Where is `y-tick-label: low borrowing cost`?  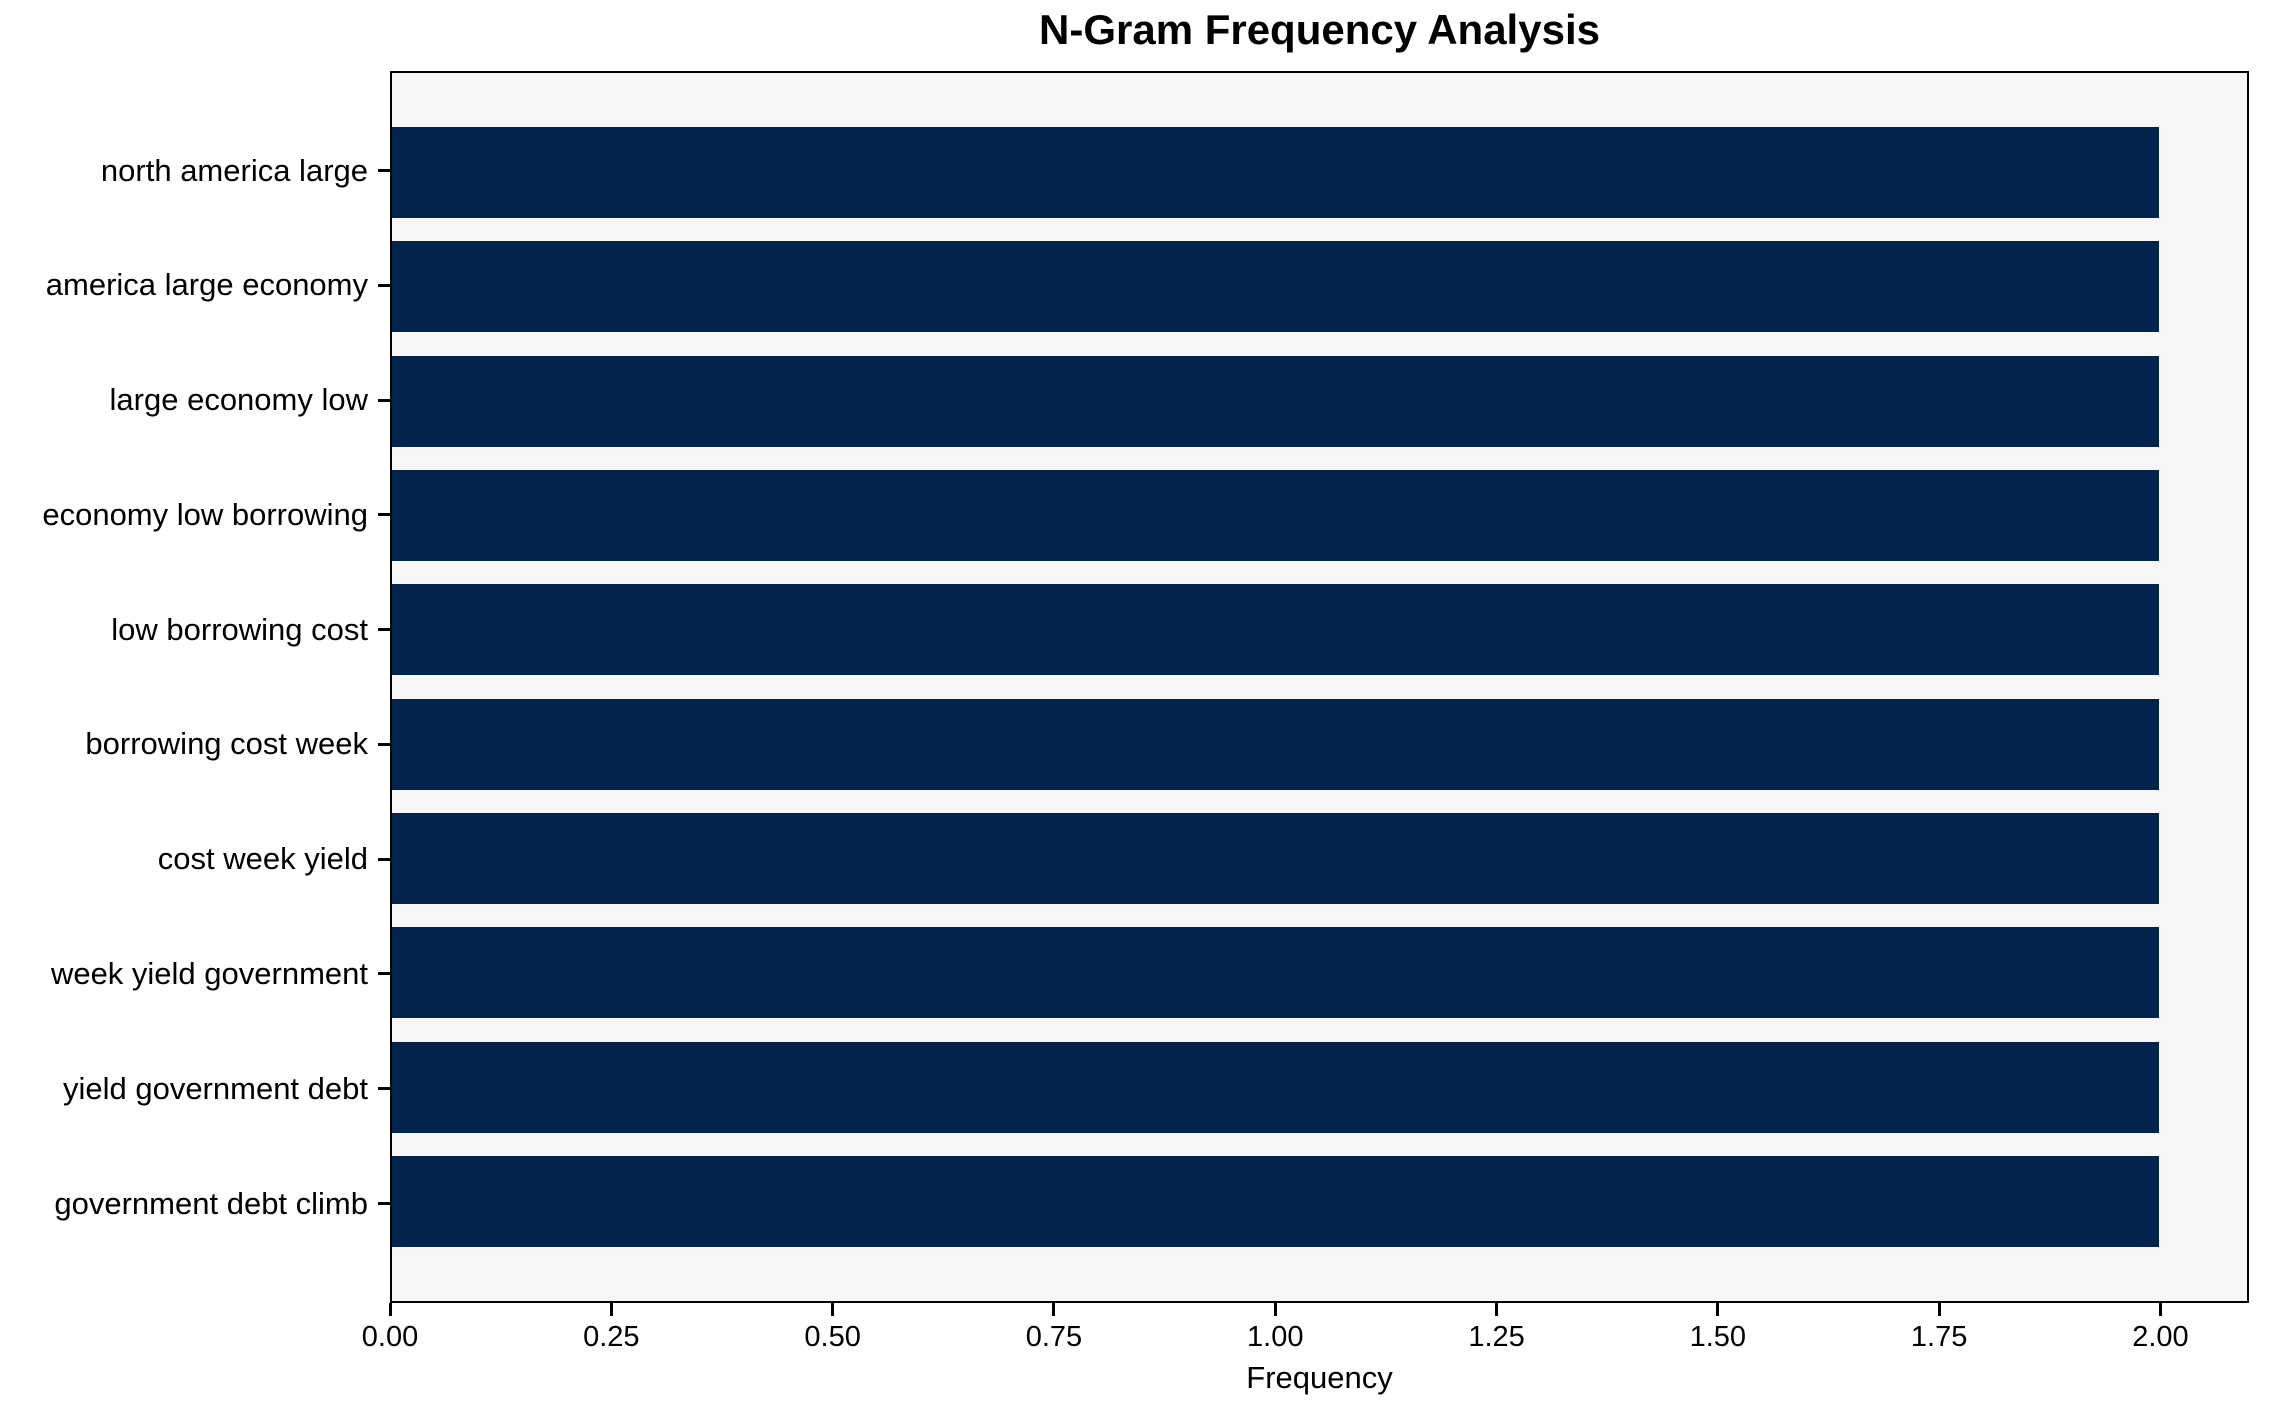 y-tick-label: low borrowing cost is located at coordinates (239, 629).